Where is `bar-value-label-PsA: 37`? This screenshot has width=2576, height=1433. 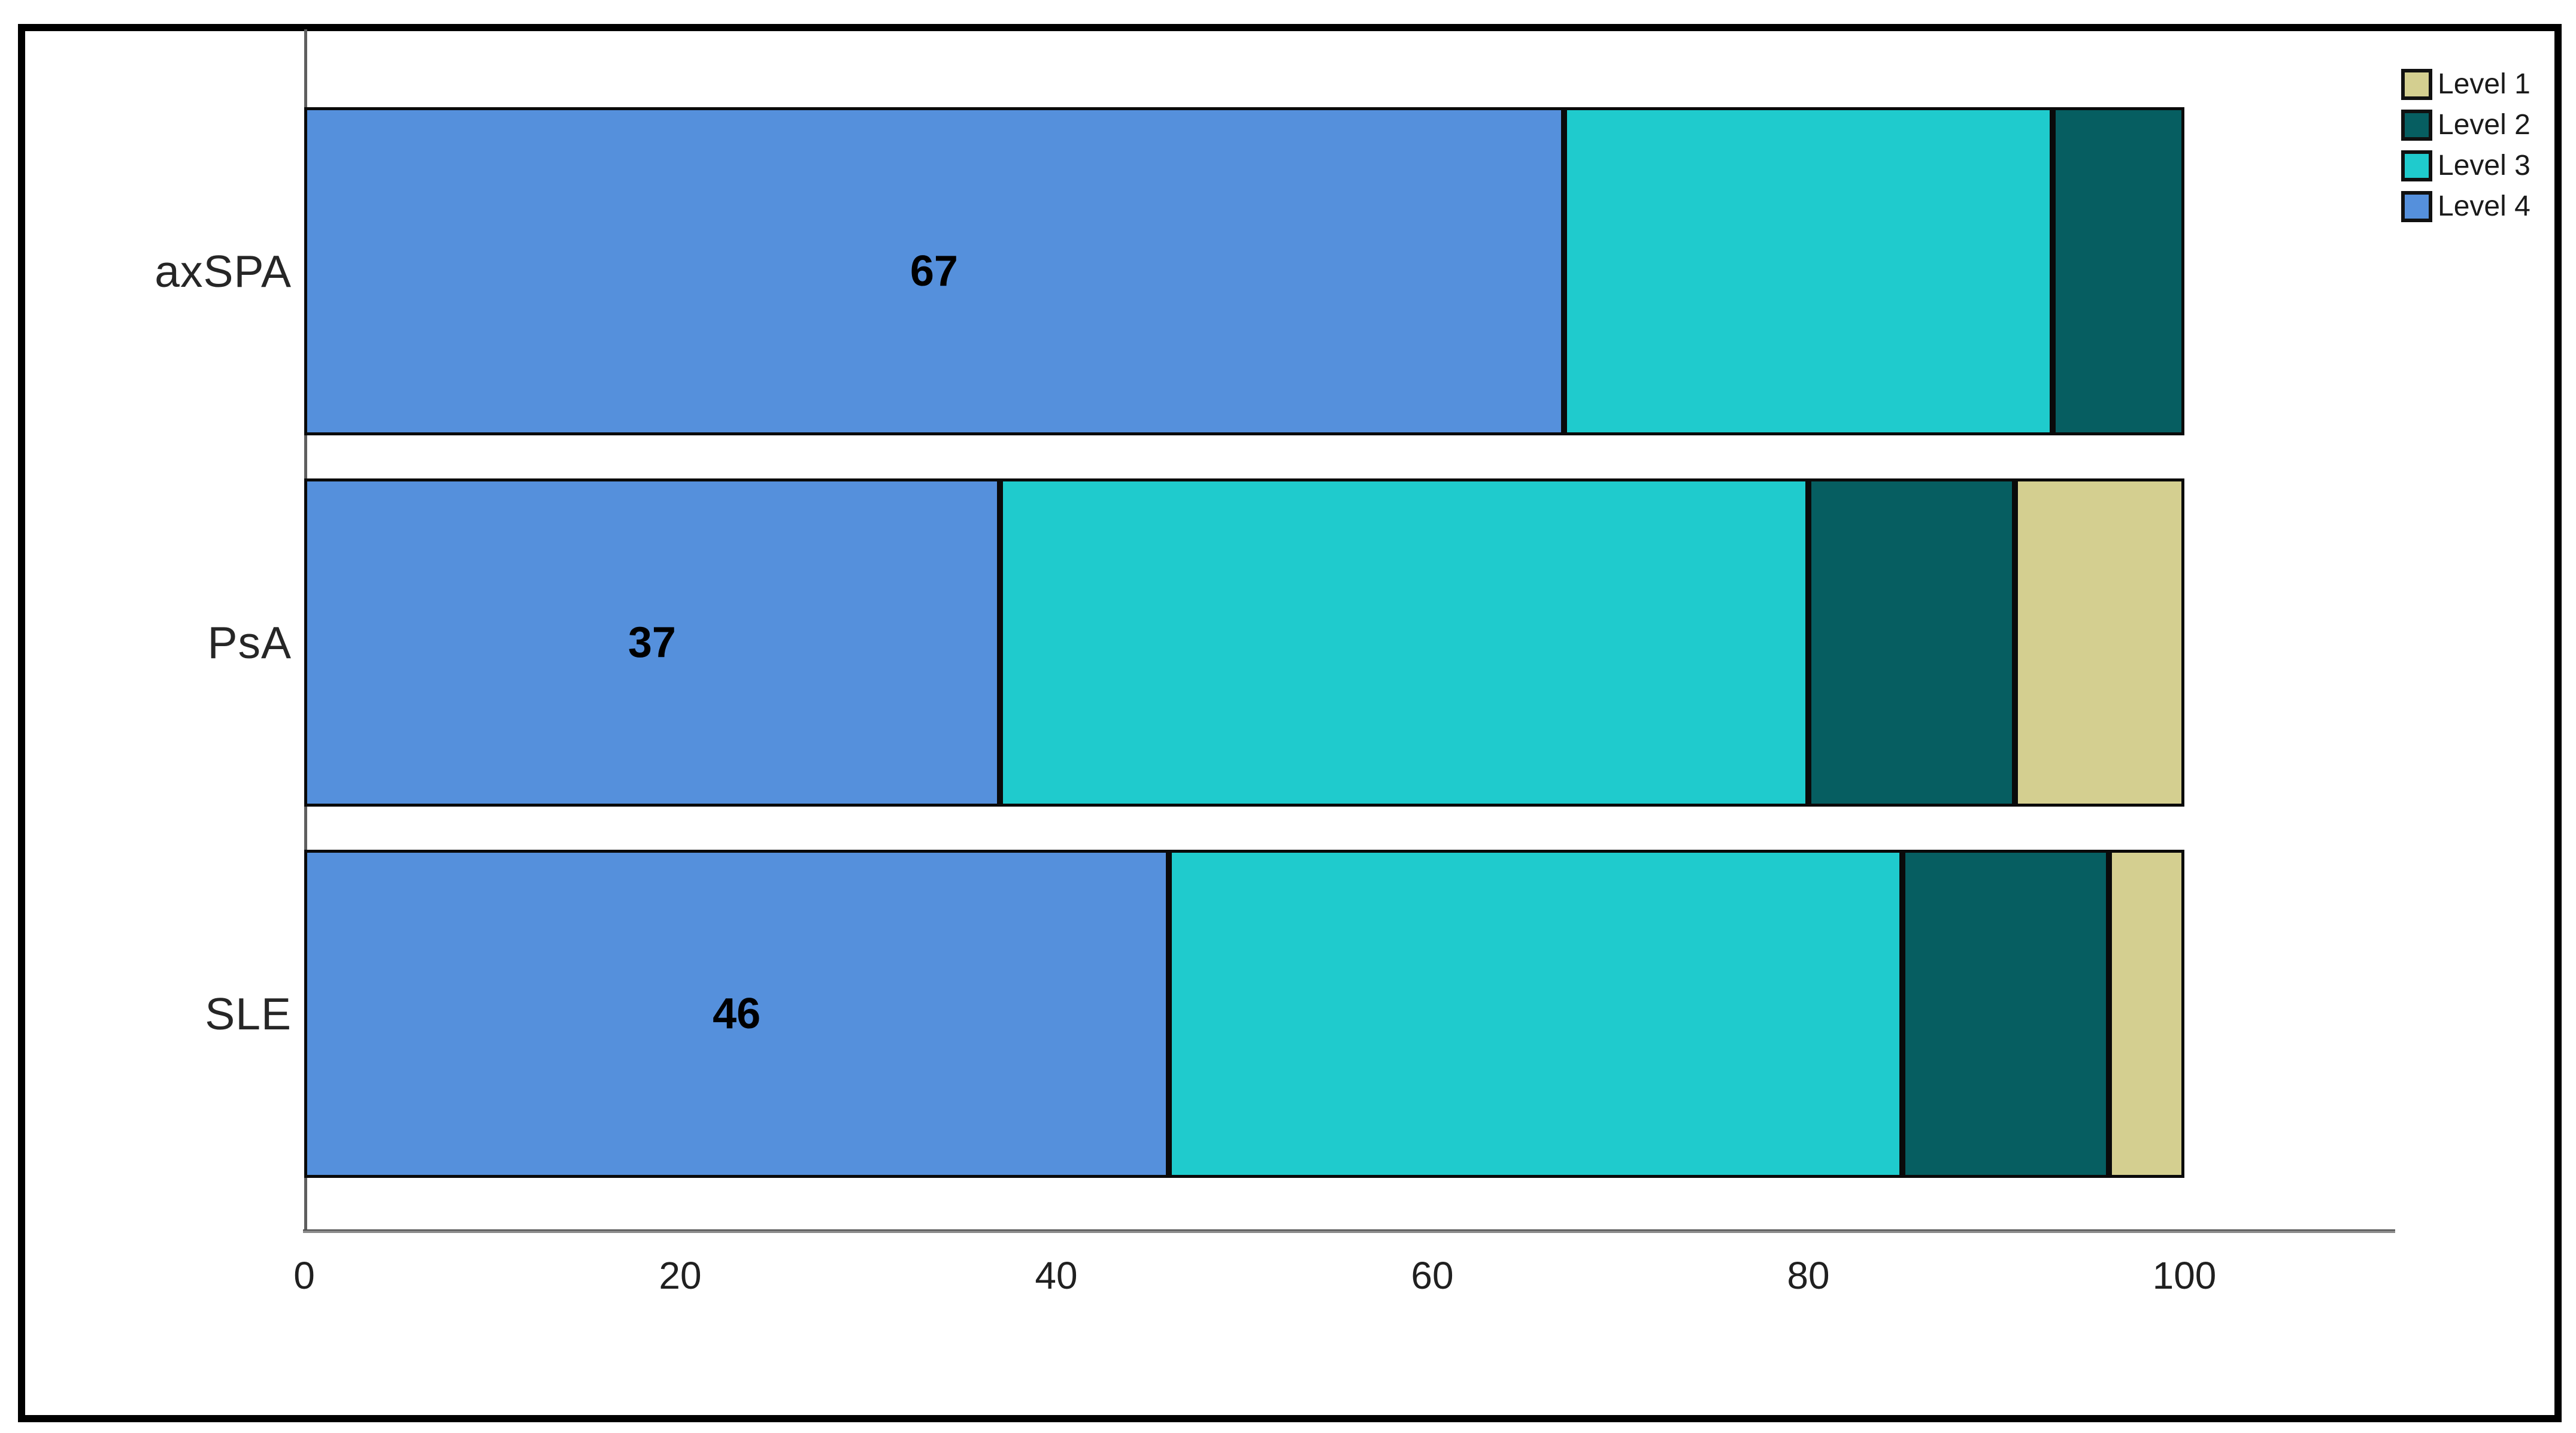 bar-value-label-PsA: 37 is located at coordinates (652, 642).